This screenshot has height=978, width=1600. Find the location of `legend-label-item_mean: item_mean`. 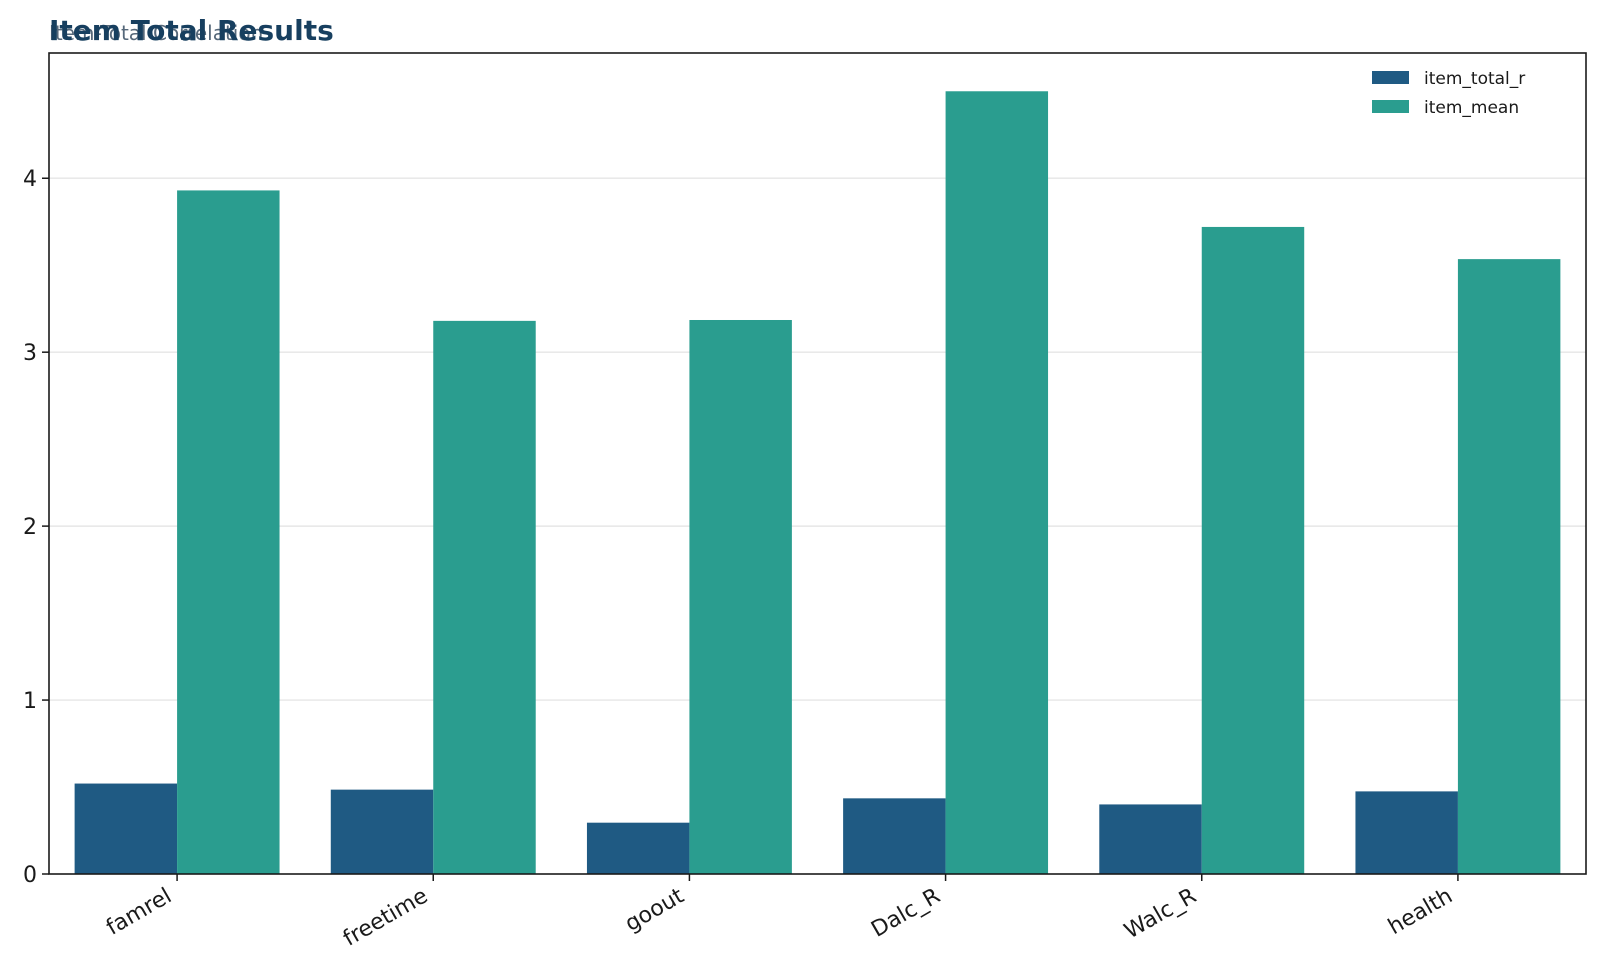

legend-label-item_mean: item_mean is located at coordinates (1471, 108).